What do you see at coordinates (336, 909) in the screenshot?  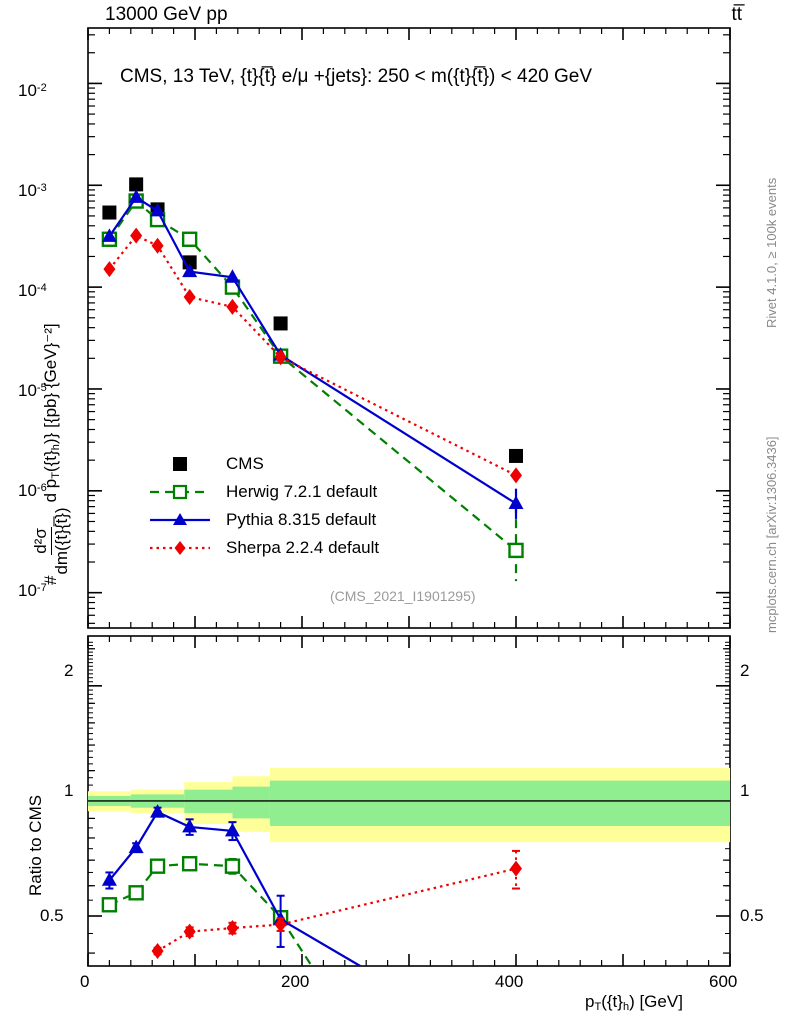 I see `ratio-line-sherpa` at bounding box center [336, 909].